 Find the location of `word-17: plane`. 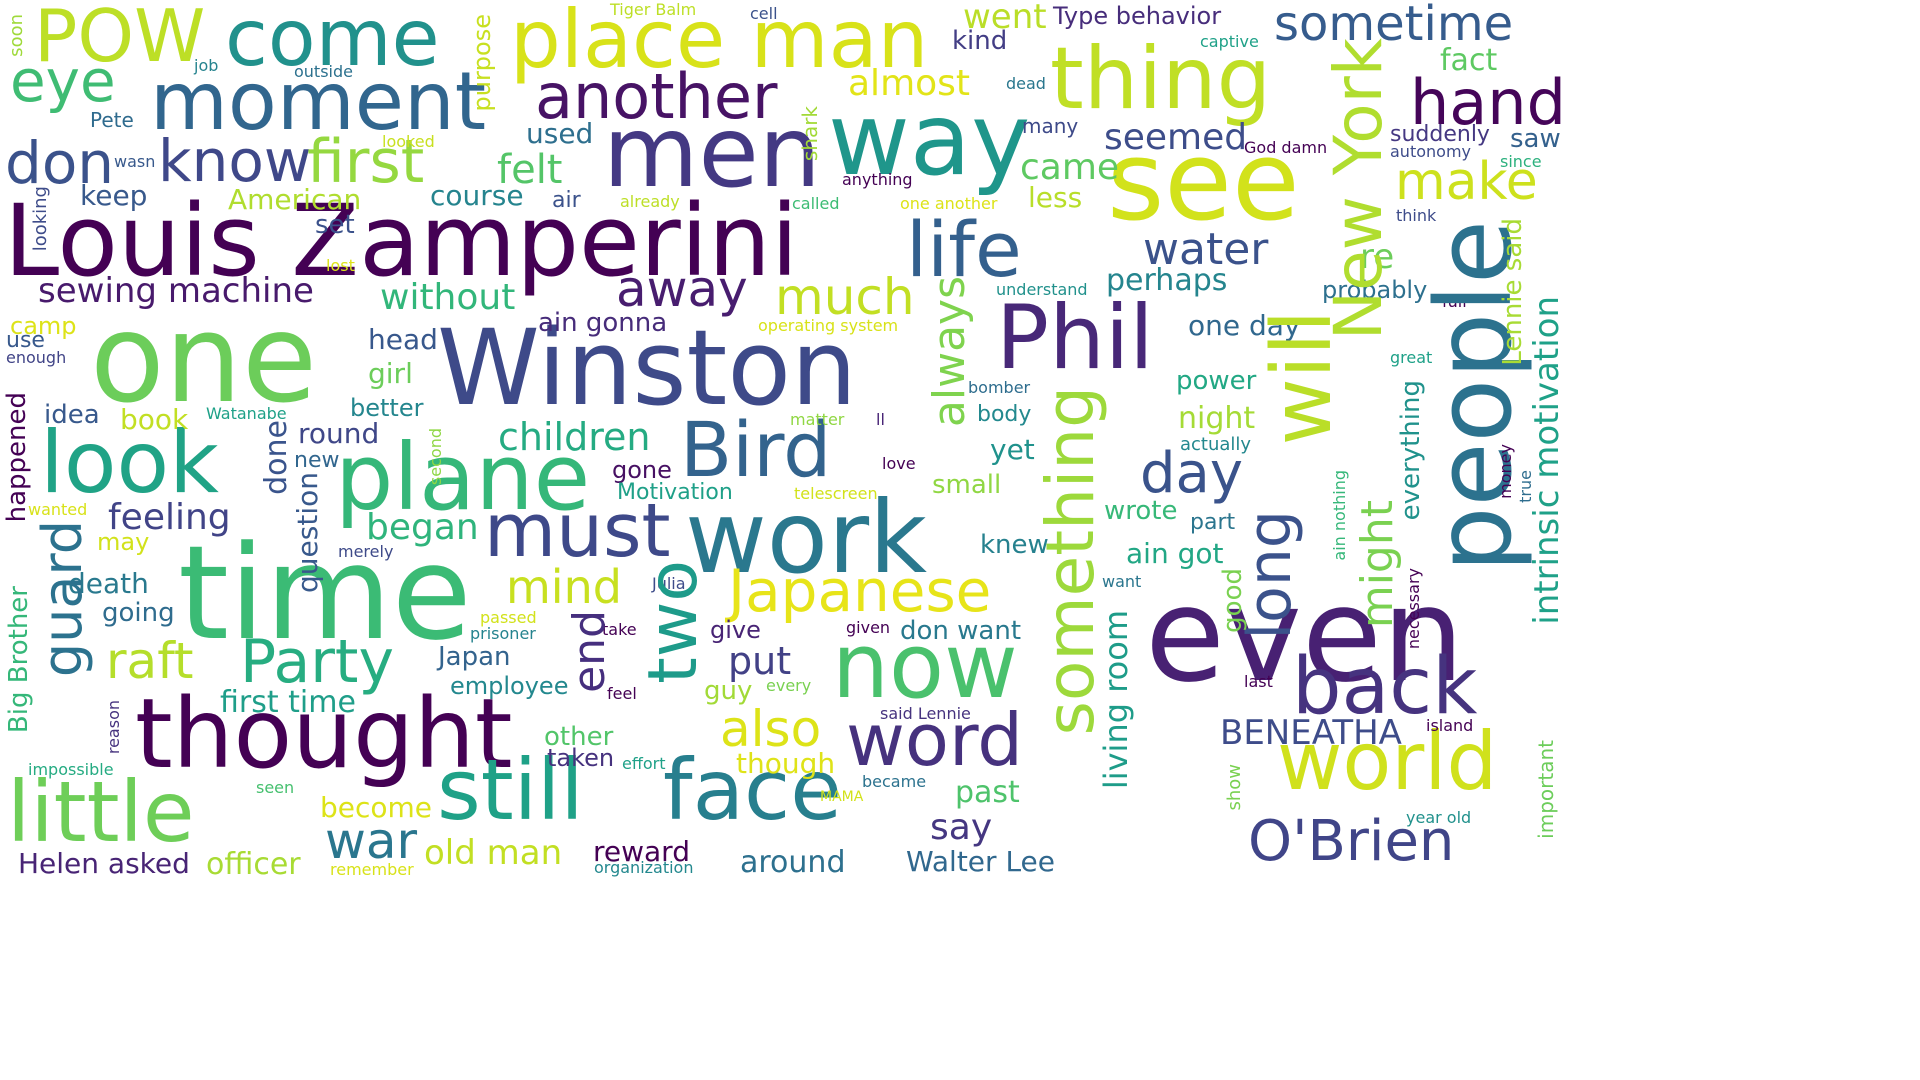

word-17: plane is located at coordinates (463, 477).